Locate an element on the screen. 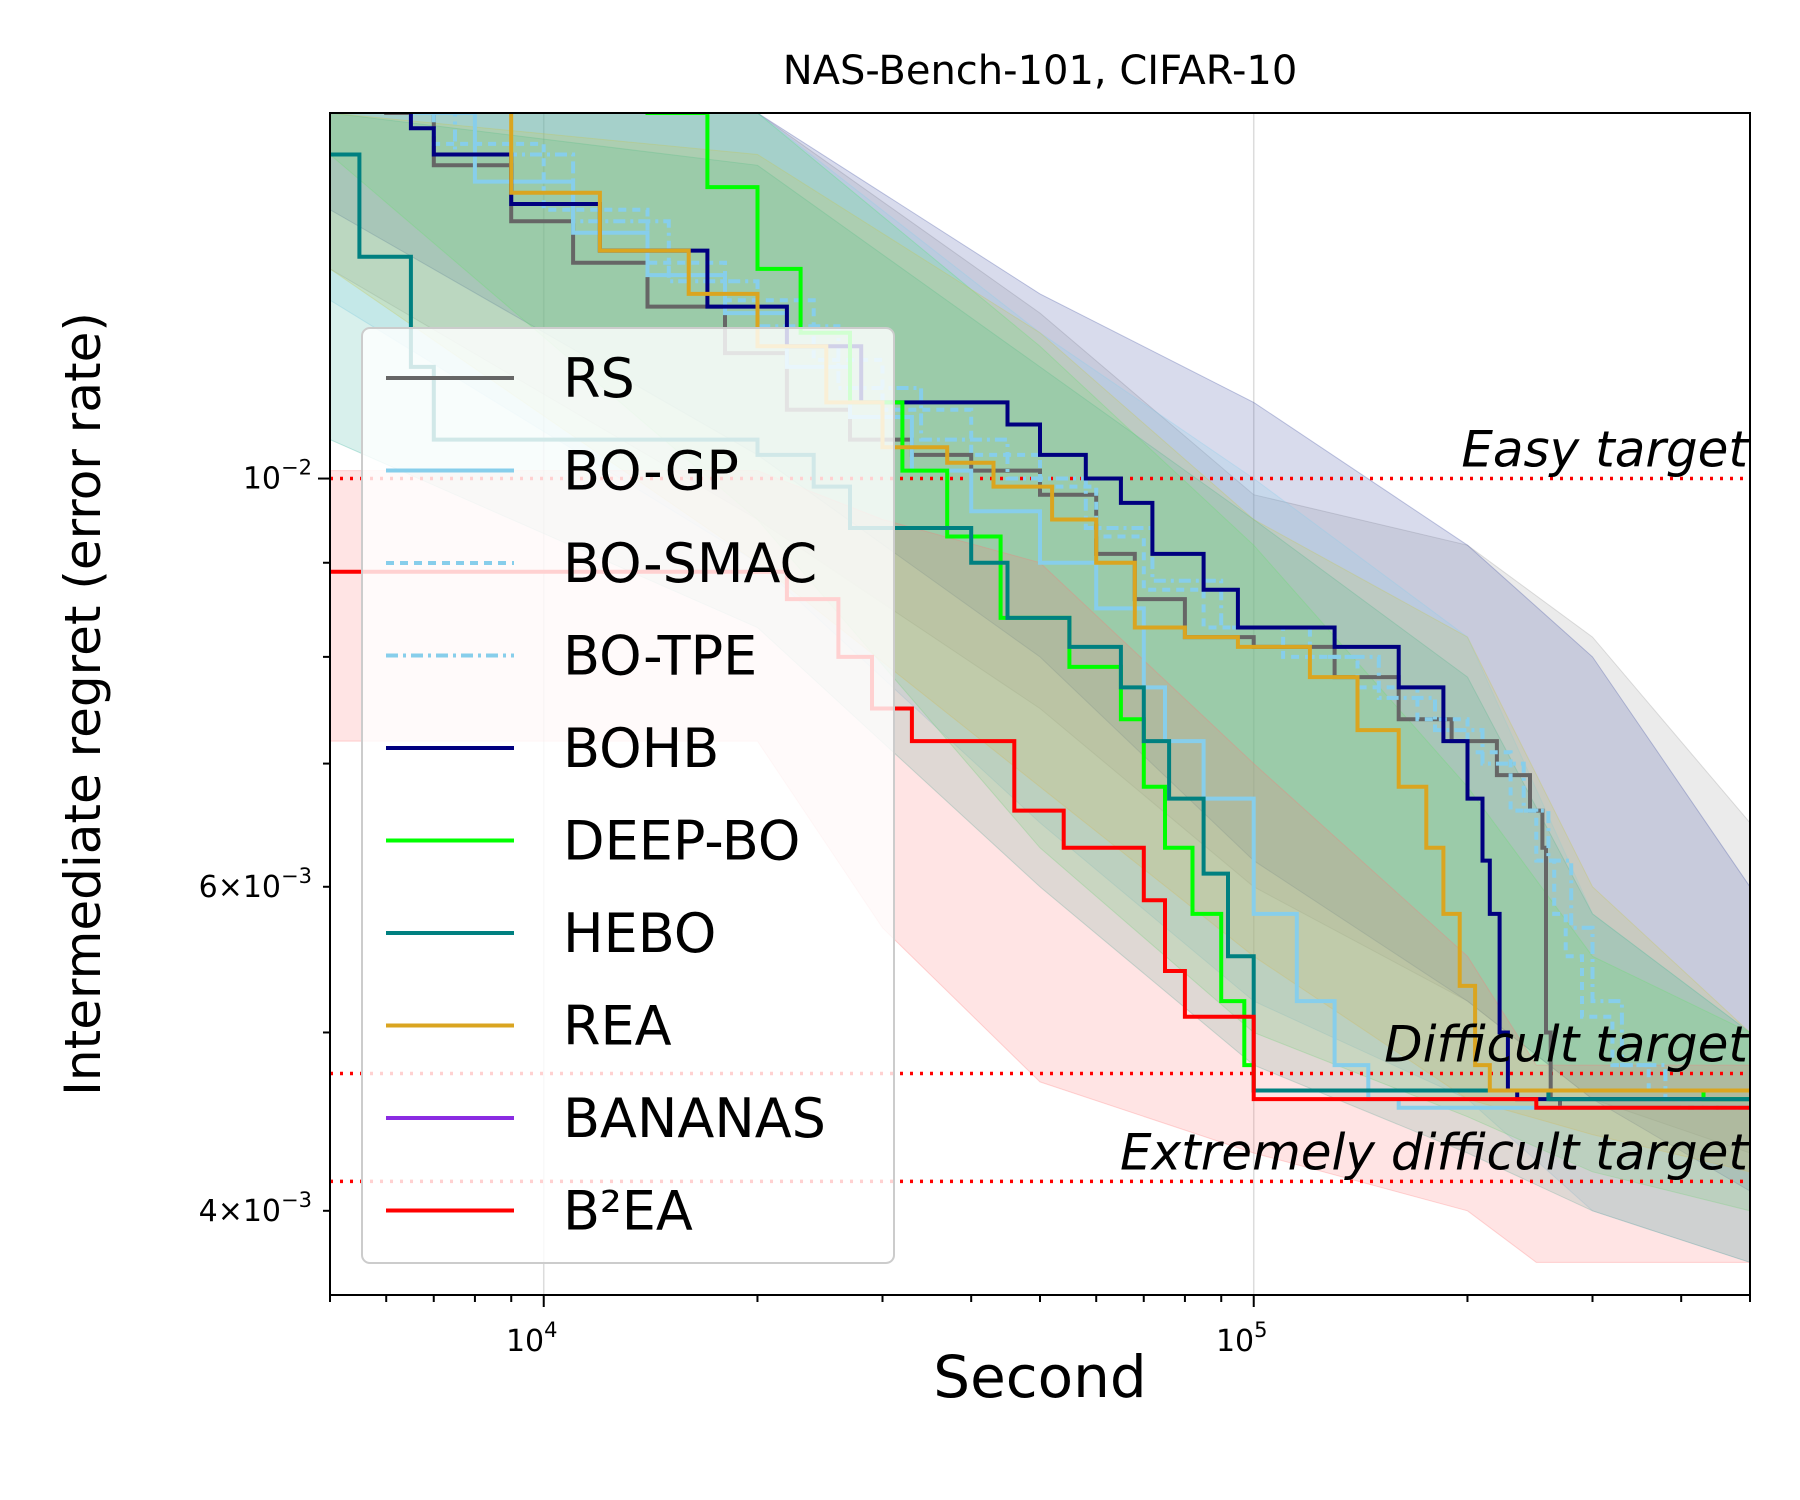  x-axis-label: Second is located at coordinates (1039, 1377).